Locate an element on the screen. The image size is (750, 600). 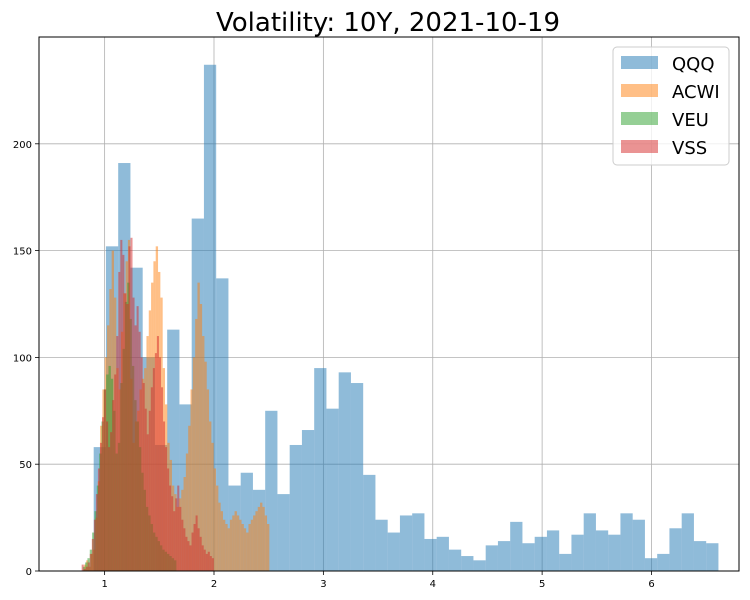
series-vss-bars is located at coordinates (147, 404).